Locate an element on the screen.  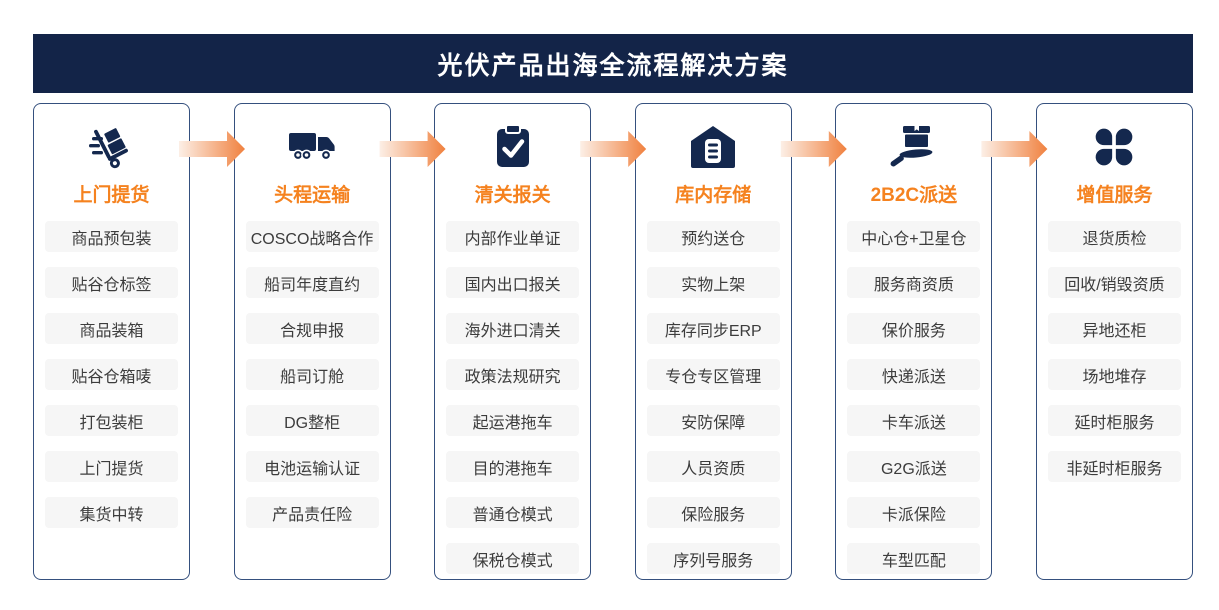
clipboard-check-icon is located at coordinates (512, 147).